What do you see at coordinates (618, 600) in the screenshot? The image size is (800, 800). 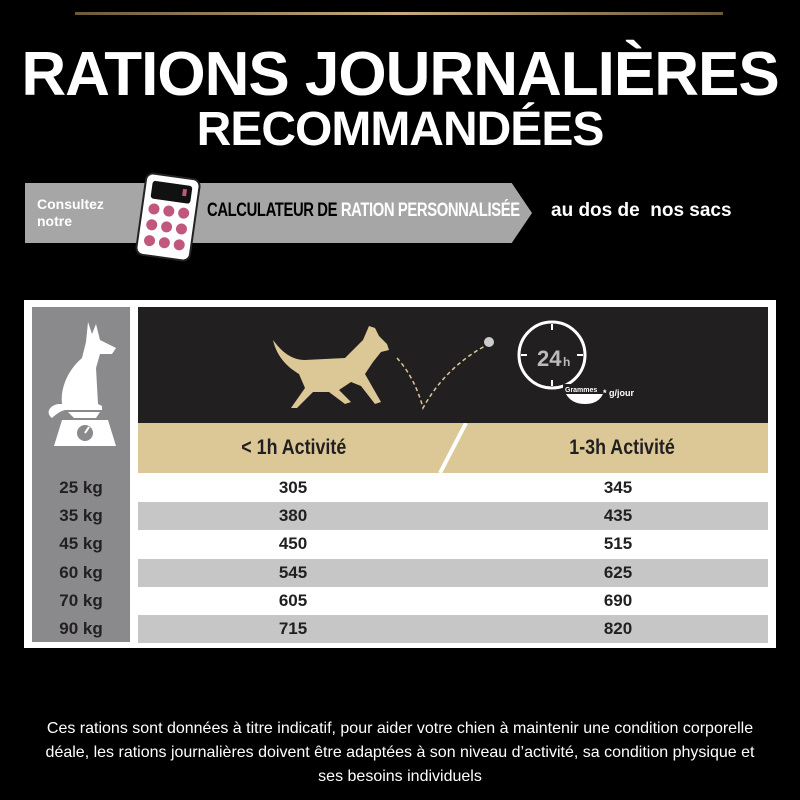 I see `ration-high-activity: 690` at bounding box center [618, 600].